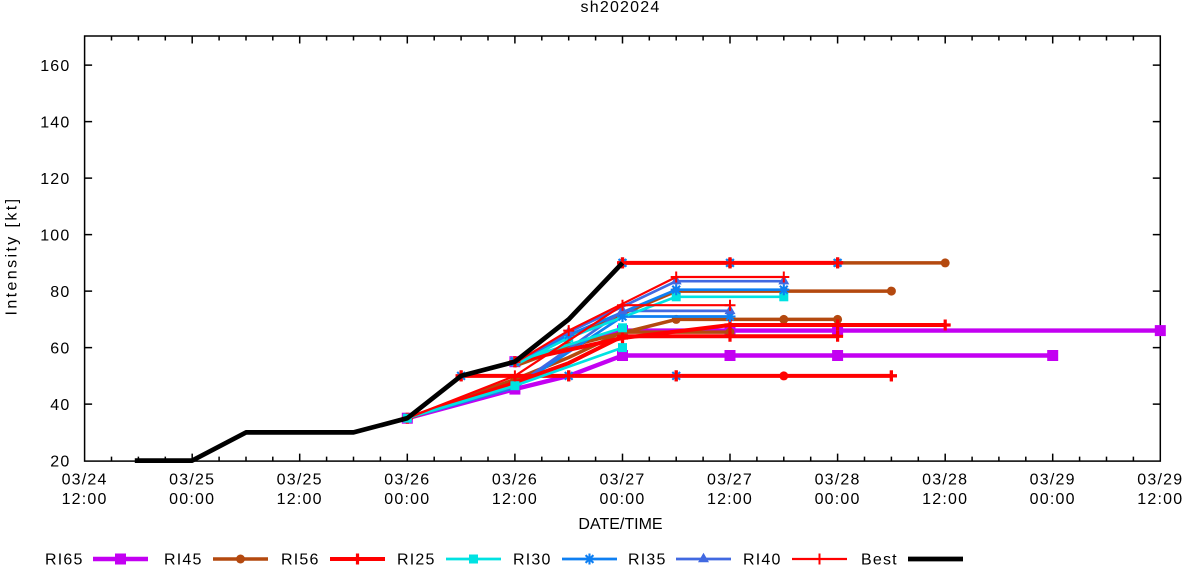 The image size is (1183, 572). What do you see at coordinates (85, 480) in the screenshot?
I see `svg-text: 03/24` at bounding box center [85, 480].